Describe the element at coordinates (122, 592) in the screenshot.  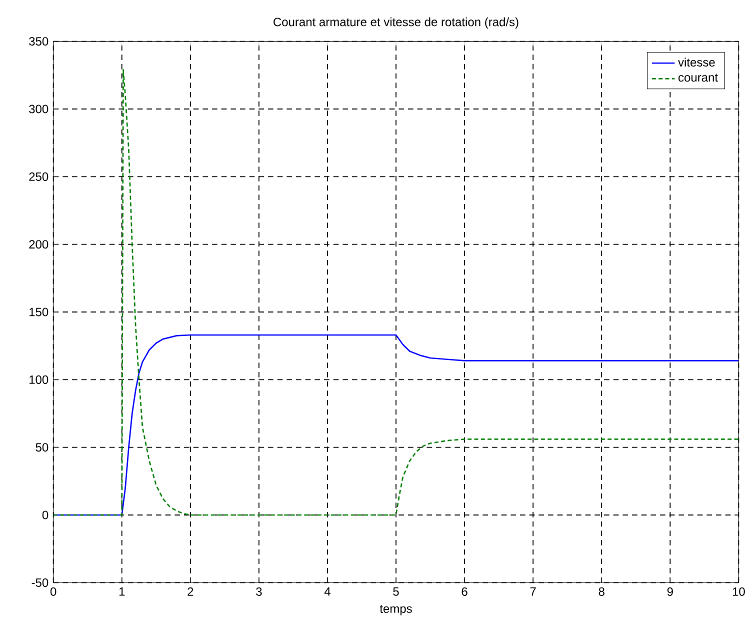
I see `x-tick-label: 1` at that location.